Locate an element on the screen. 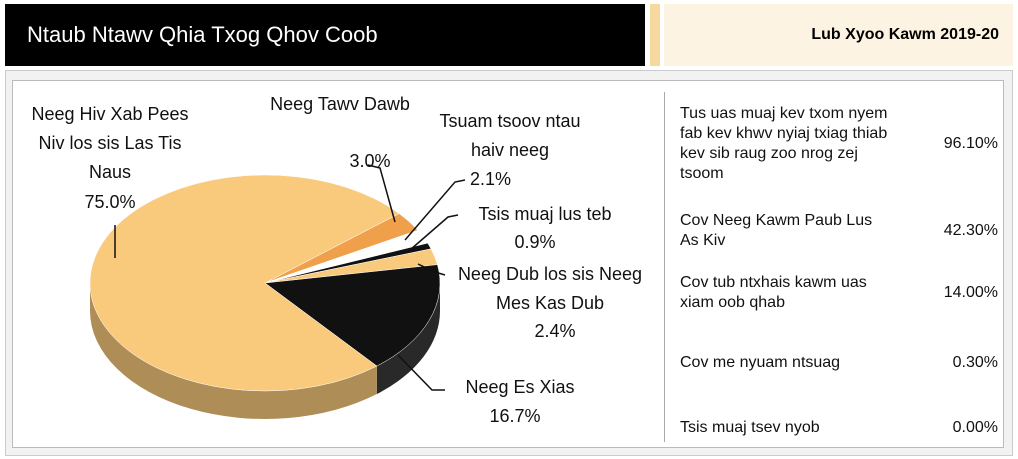  slice-label: Neeg Tawv Dawb is located at coordinates (340, 104).